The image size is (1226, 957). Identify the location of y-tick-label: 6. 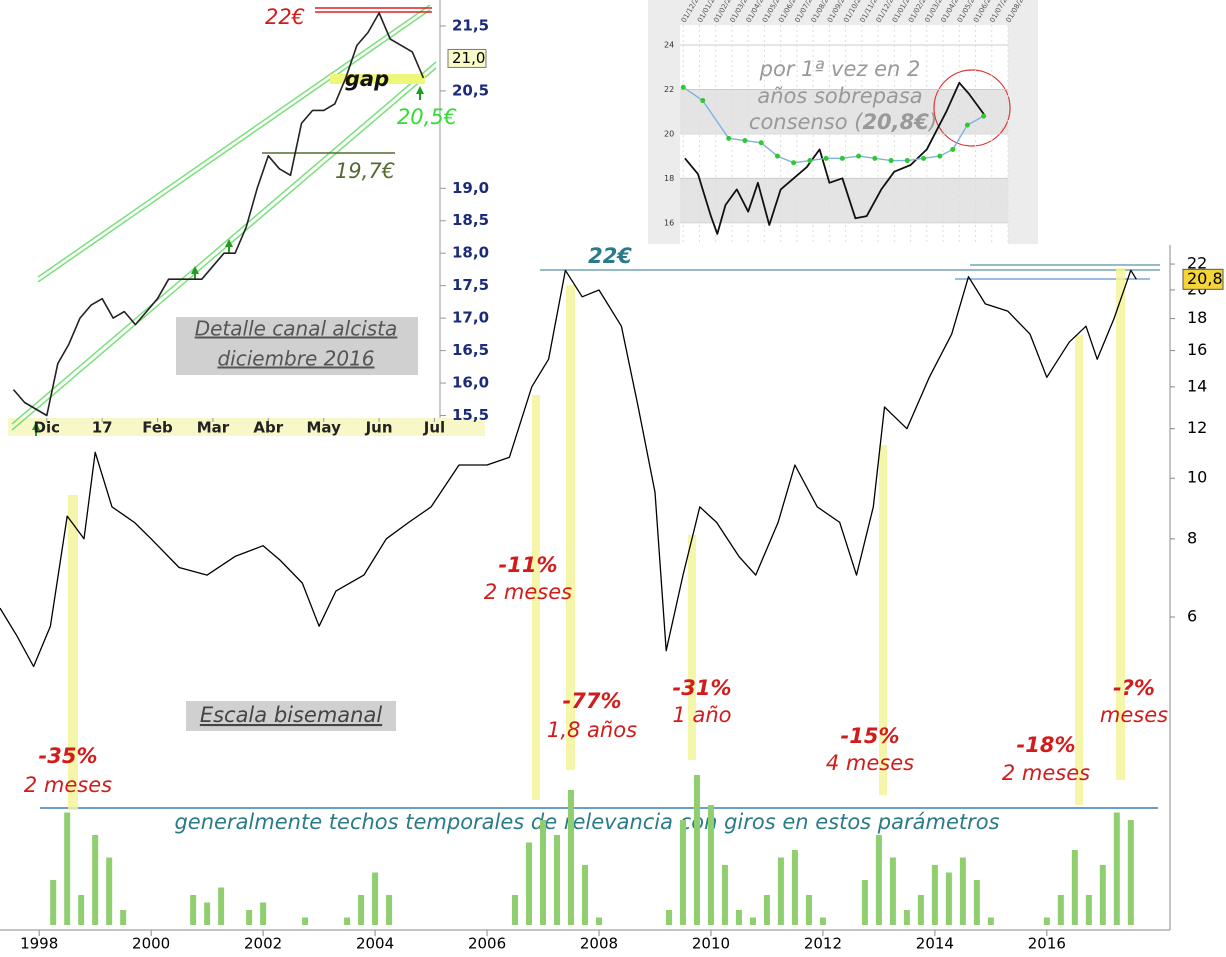
(1192, 615).